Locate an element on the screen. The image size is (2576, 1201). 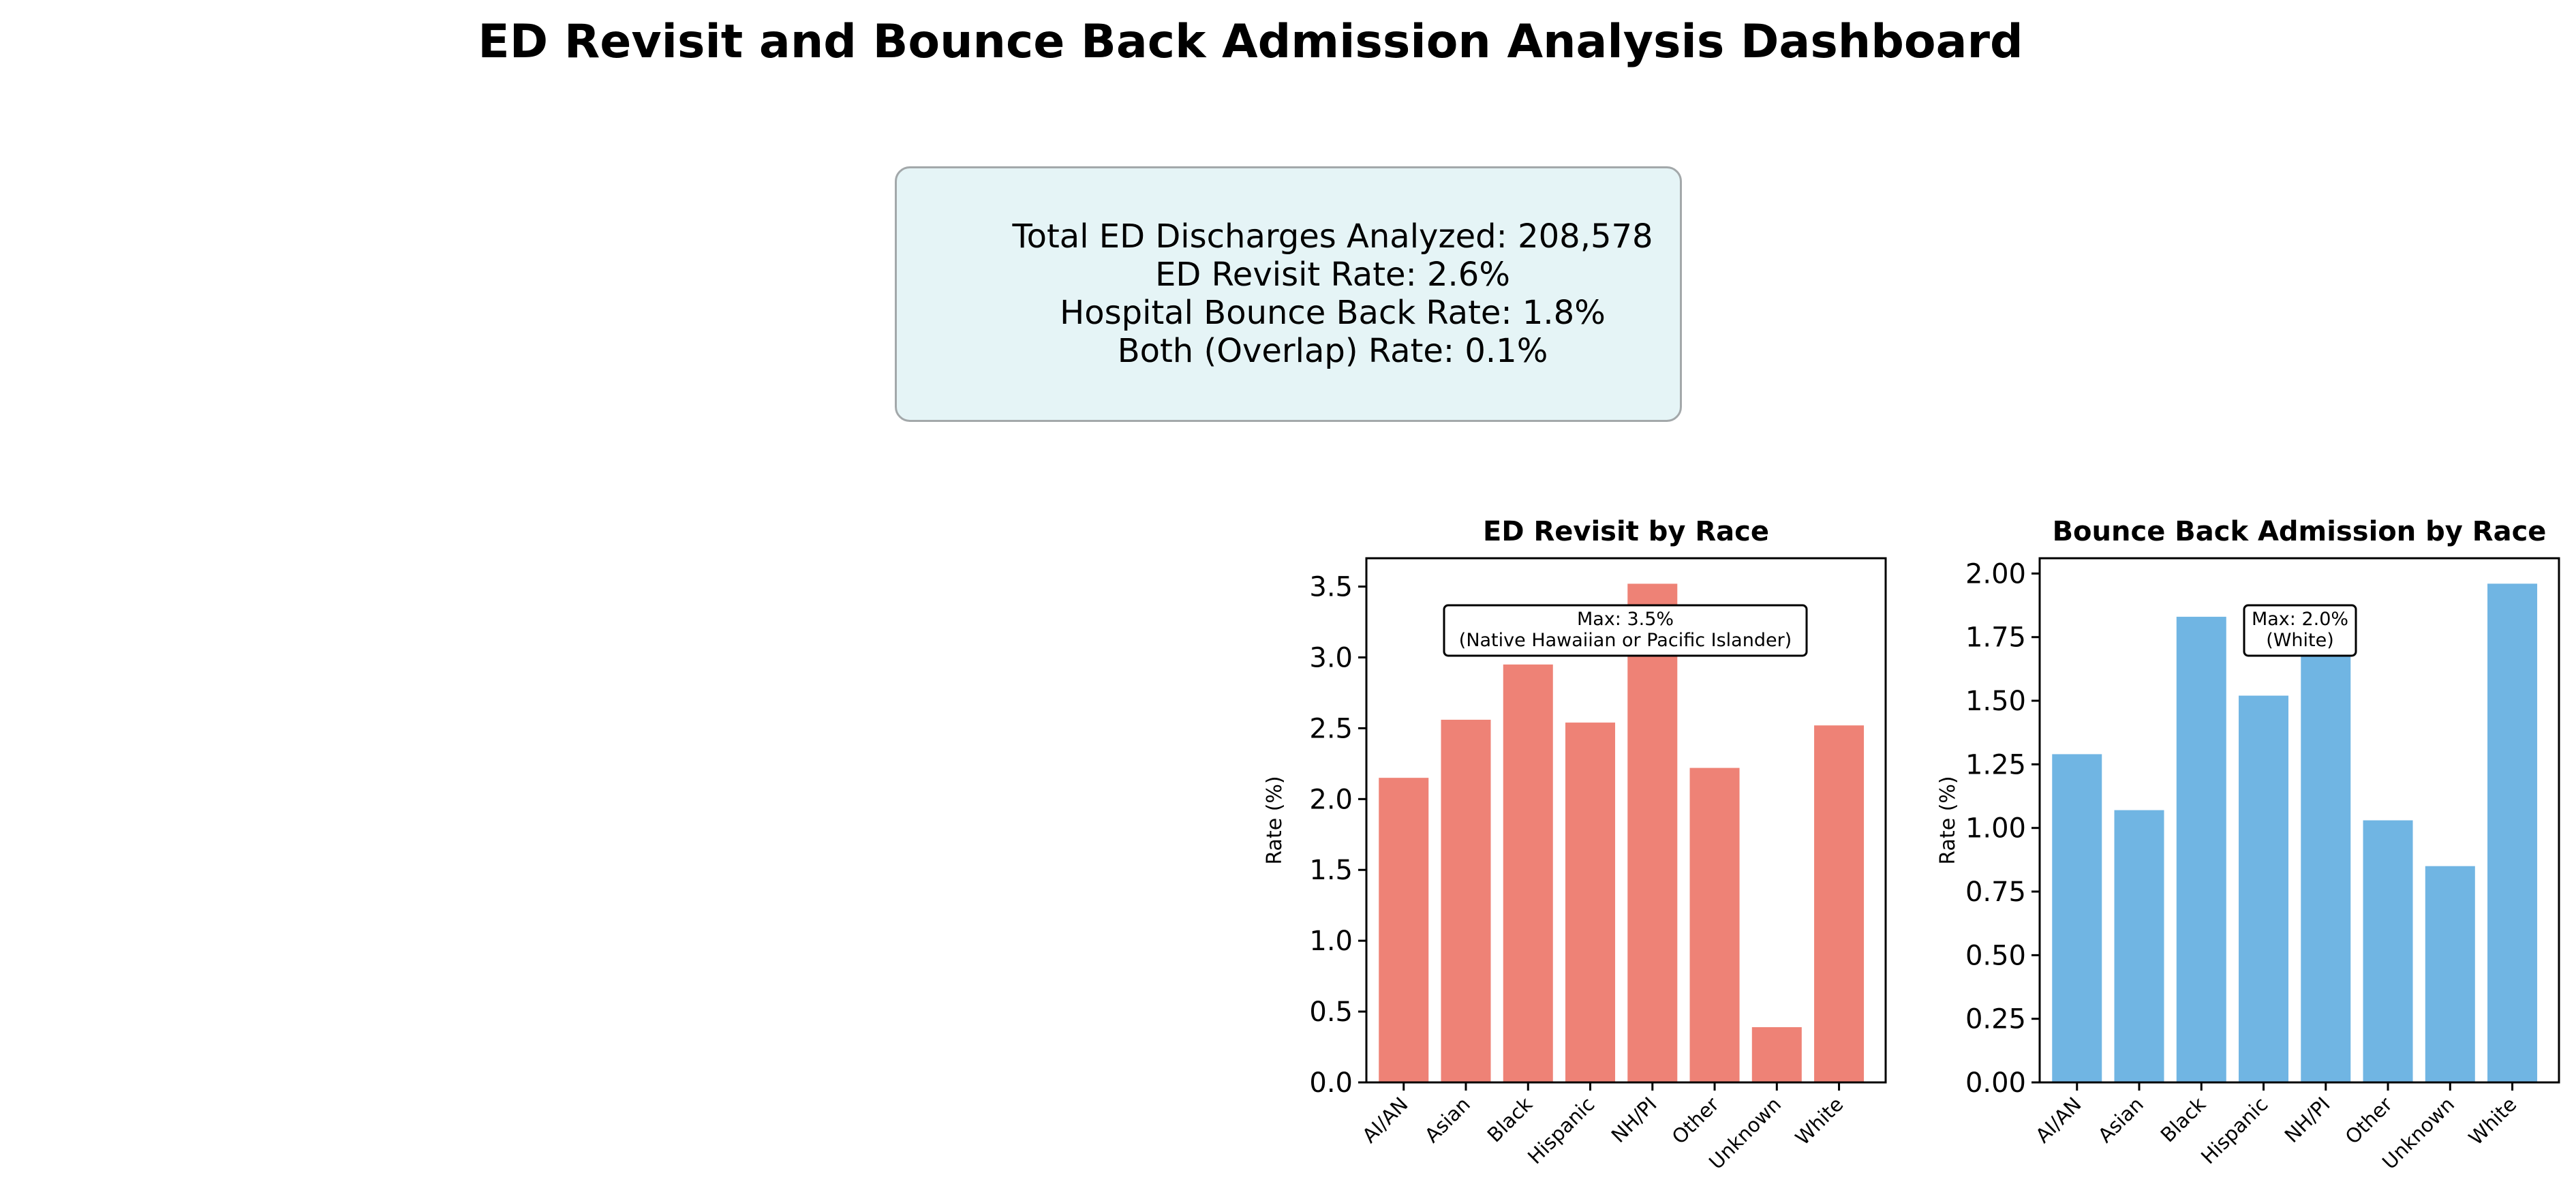
summary-bounce-back-rate: Hospital Bounce Back Rate: 1.8% is located at coordinates (1333, 313).